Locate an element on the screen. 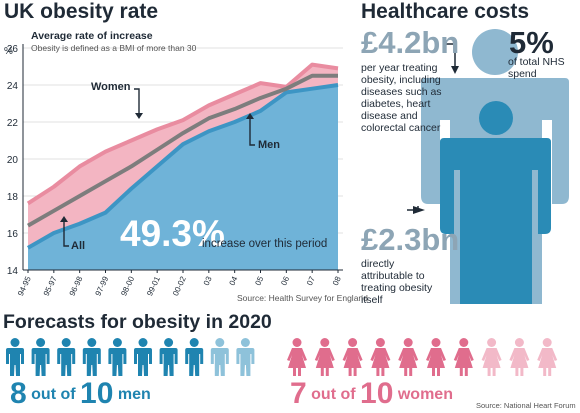 Image resolution: width=580 pixels, height=413 pixels. forecast-source: Source: National Heart Forum is located at coordinates (526, 405).